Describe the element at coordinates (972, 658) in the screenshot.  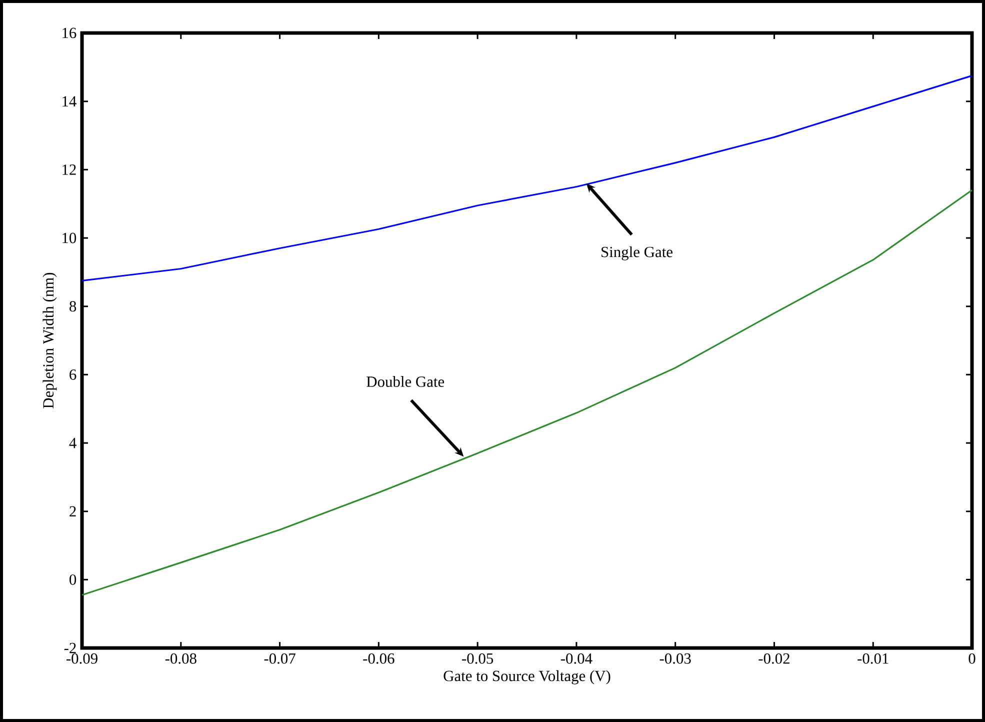
I see `x-tick-label: 0` at that location.